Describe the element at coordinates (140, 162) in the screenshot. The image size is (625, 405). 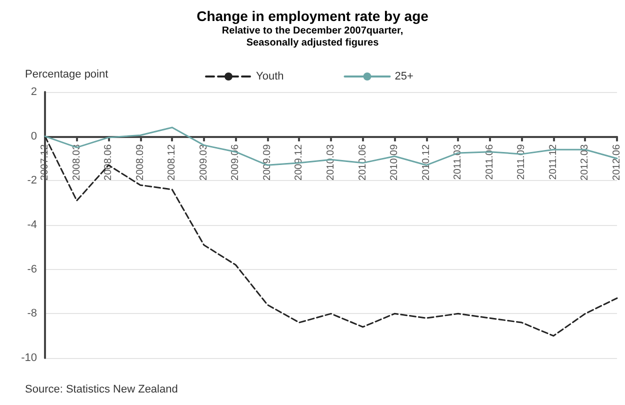
I see `x-tick-label: 2008.09` at that location.